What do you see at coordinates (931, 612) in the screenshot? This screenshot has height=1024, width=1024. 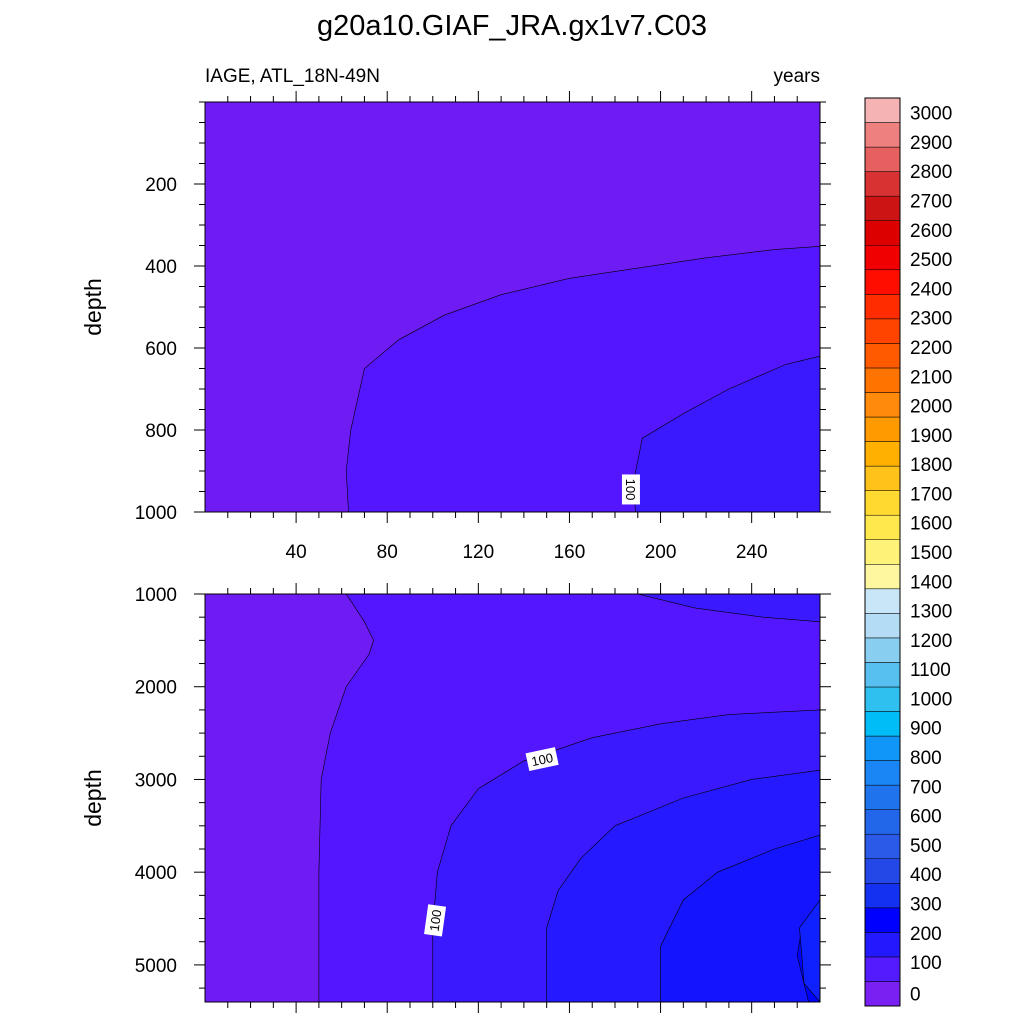 I see `colorbar-label: 1300` at bounding box center [931, 612].